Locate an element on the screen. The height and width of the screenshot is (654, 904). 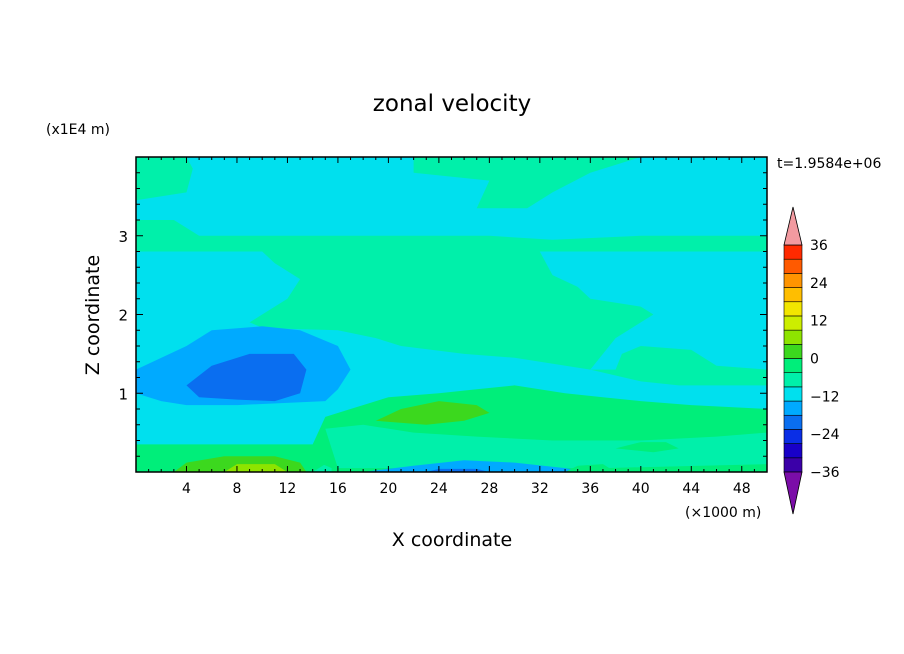
x-tick-label-4: 4 is located at coordinates (186, 489).